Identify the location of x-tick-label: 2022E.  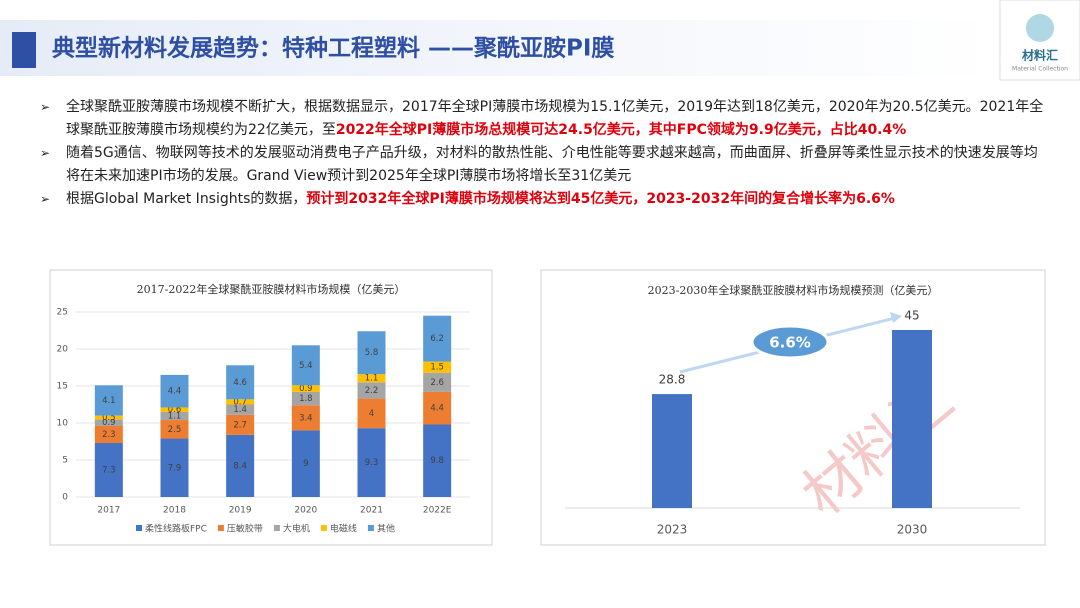
(437, 511).